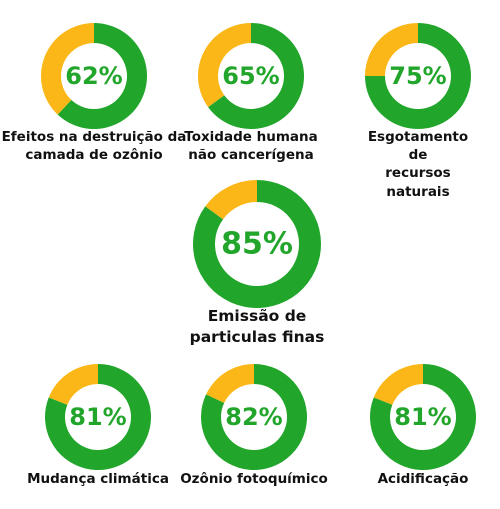  I want to click on donut-center-value: 75%, so click(417, 76).